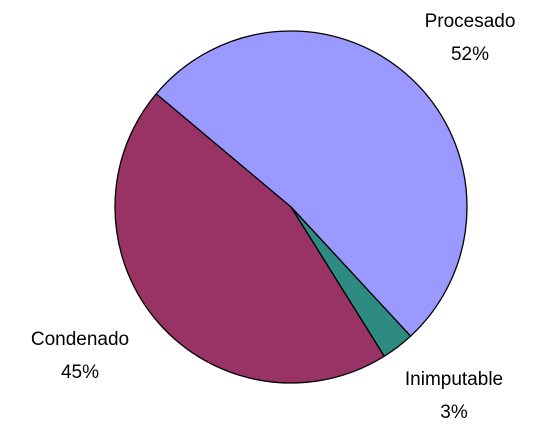 Image resolution: width=556 pixels, height=428 pixels. What do you see at coordinates (80, 339) in the screenshot?
I see `slice-label: Condenado` at bounding box center [80, 339].